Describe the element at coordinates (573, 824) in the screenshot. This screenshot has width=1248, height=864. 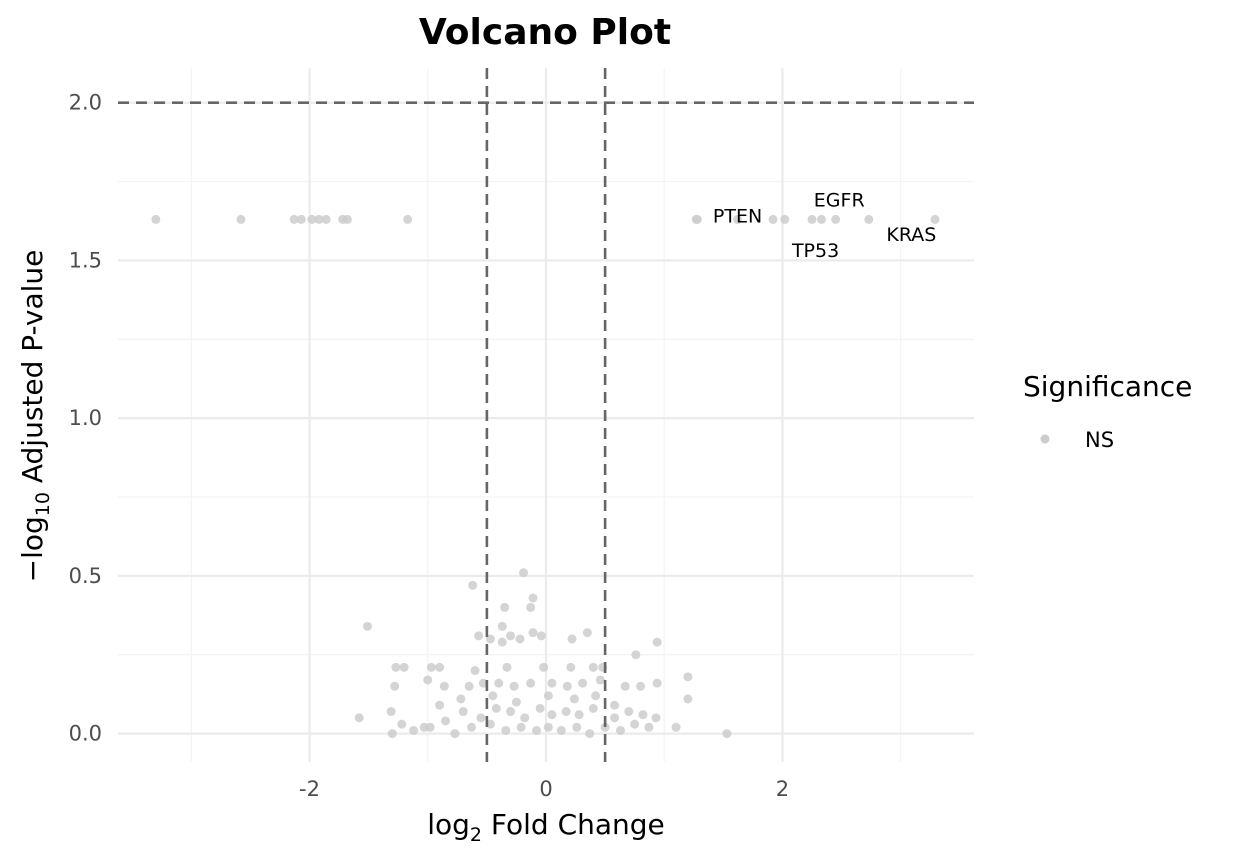
I see `x-axis-label-text: Fold Change` at that location.